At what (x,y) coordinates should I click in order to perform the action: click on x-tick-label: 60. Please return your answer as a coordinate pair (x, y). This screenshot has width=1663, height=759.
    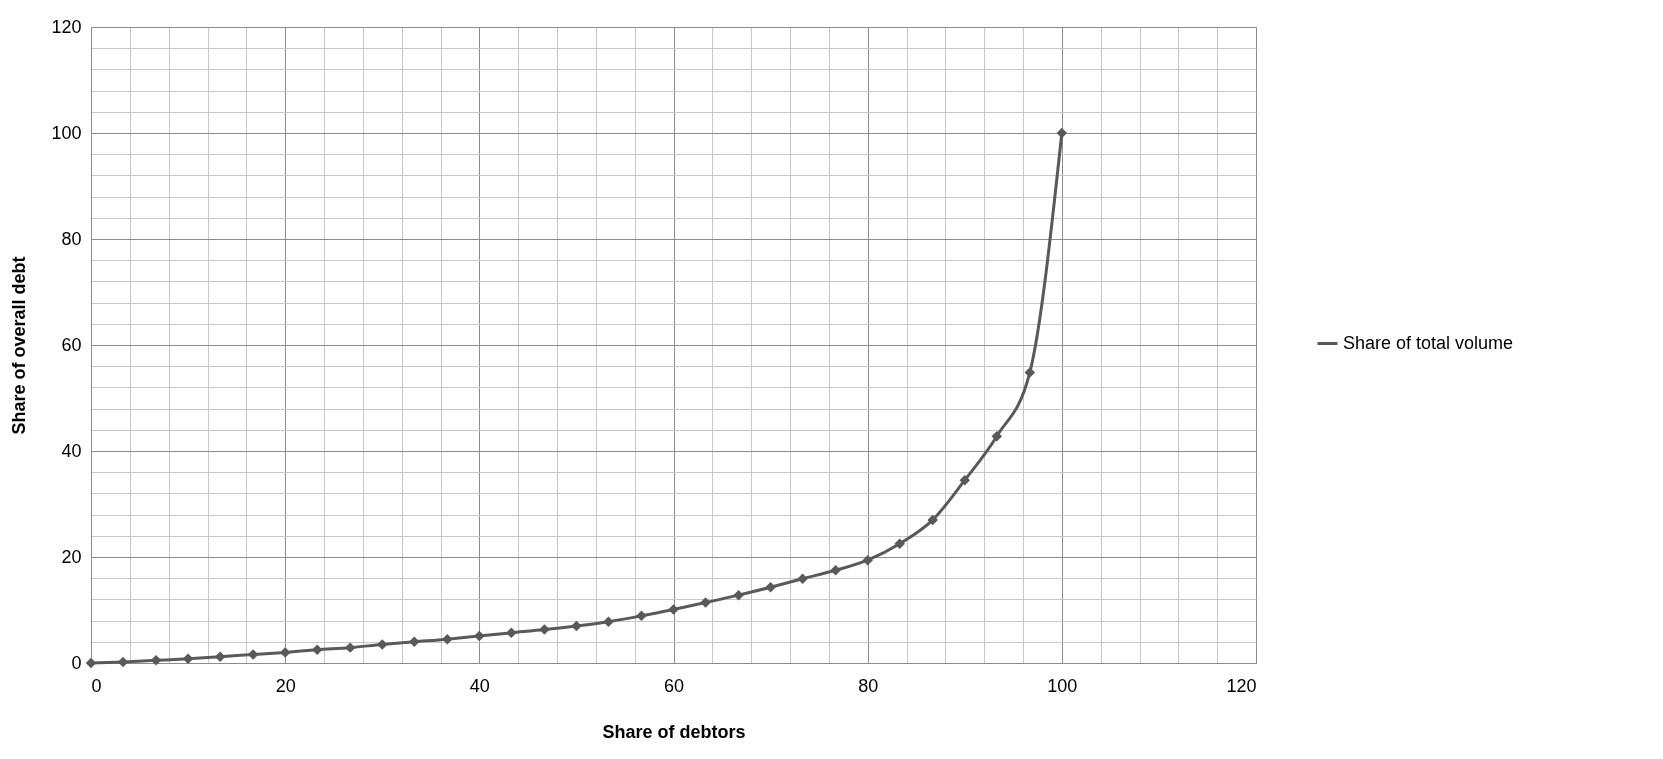
    Looking at the image, I should click on (674, 685).